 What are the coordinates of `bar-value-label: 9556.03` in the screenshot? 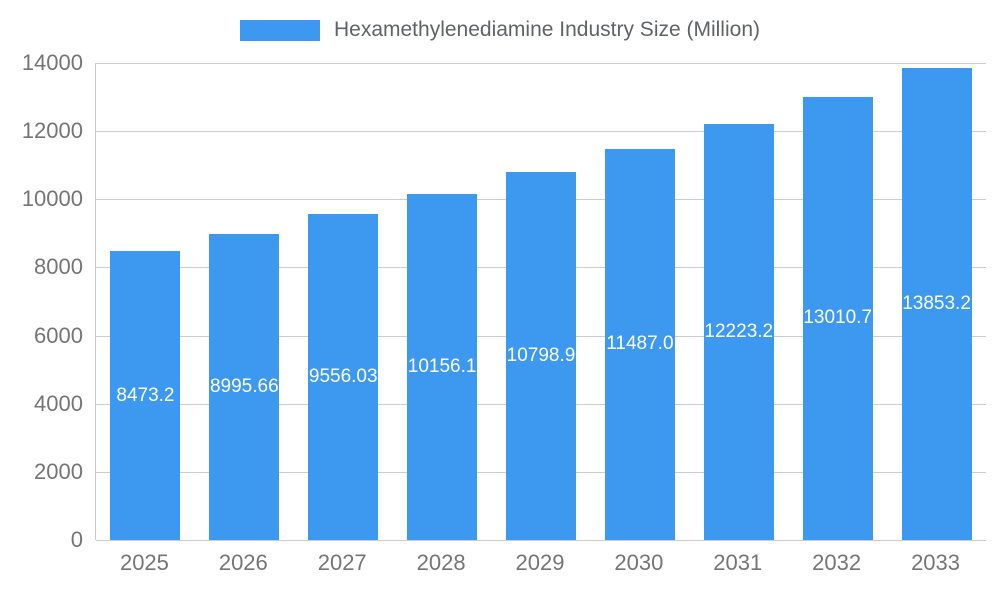 It's located at (343, 377).